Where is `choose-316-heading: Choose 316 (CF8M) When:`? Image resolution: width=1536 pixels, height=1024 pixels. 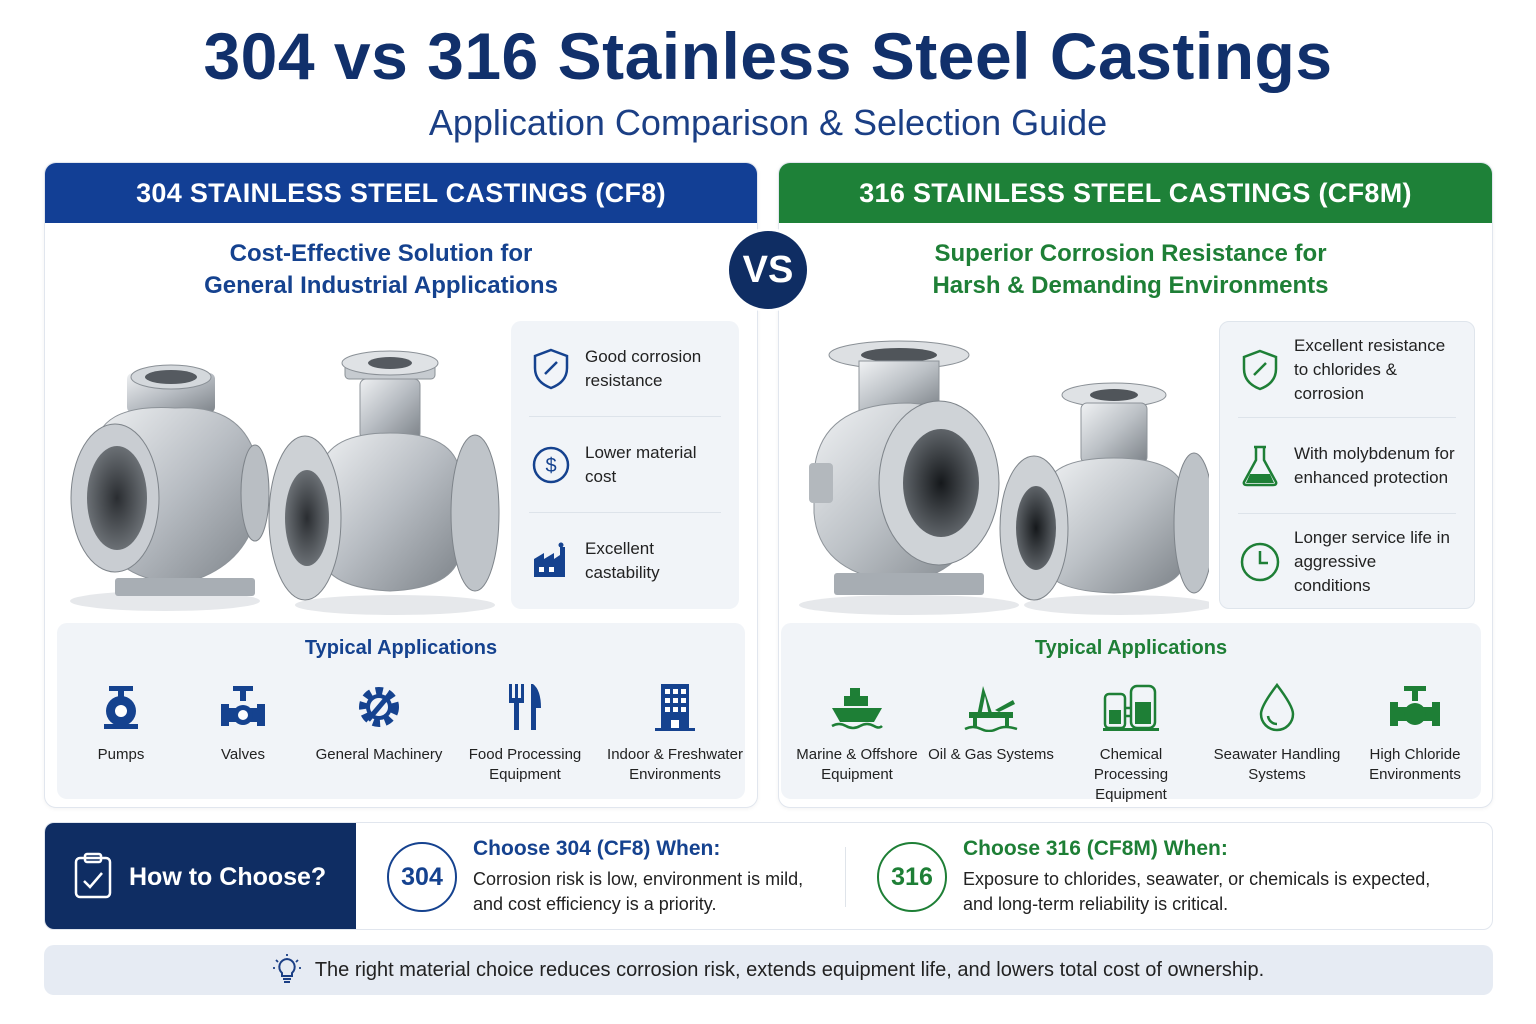 choose-316-heading: Choose 316 (CF8M) When: is located at coordinates (1095, 848).